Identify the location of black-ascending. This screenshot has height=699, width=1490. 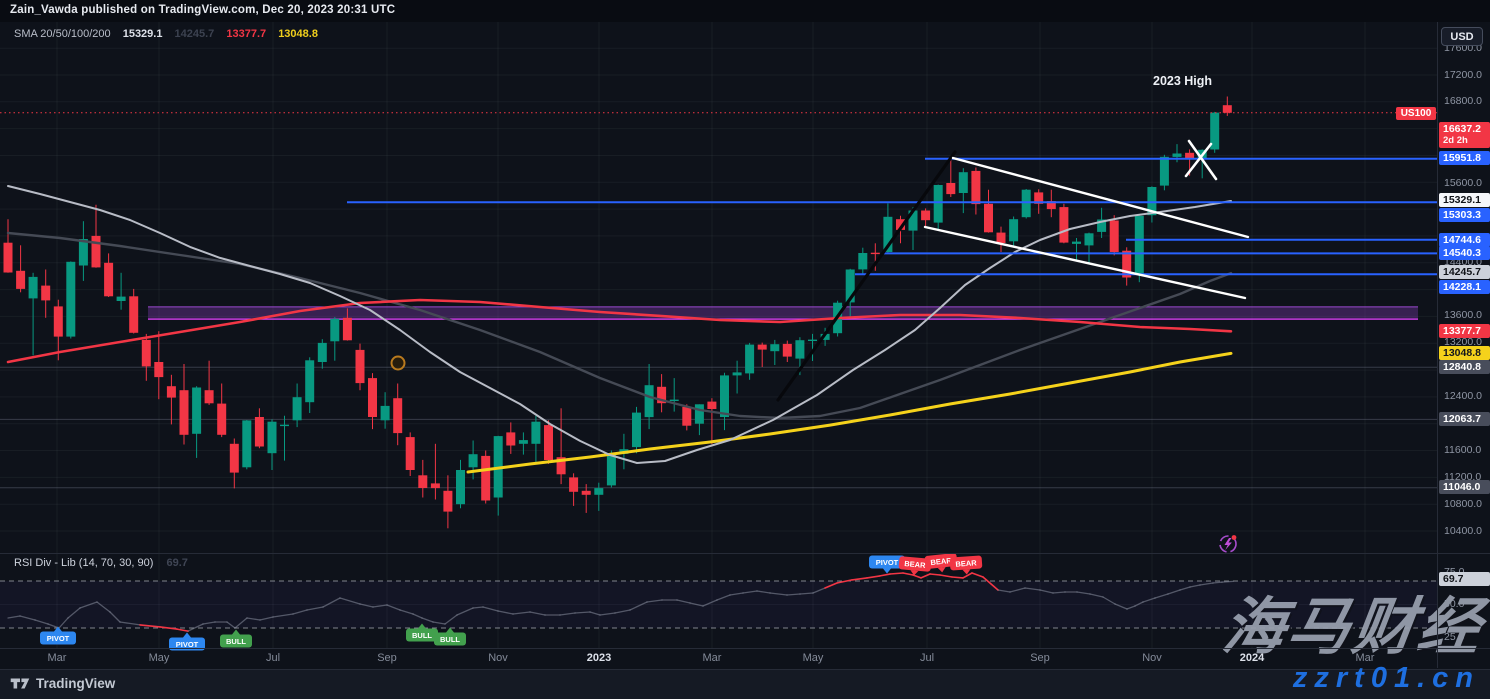
(866, 276).